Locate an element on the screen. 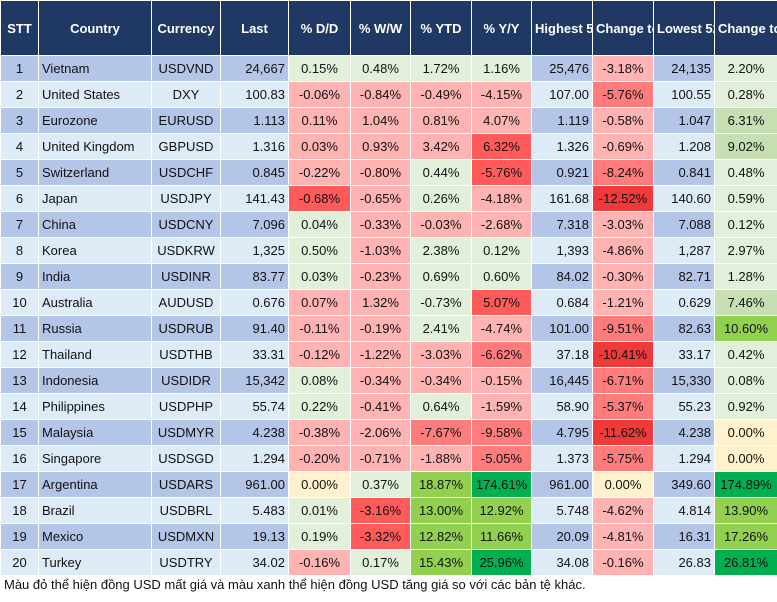 This screenshot has height=602, width=777. cell-yy: 174.61% is located at coordinates (501, 484).